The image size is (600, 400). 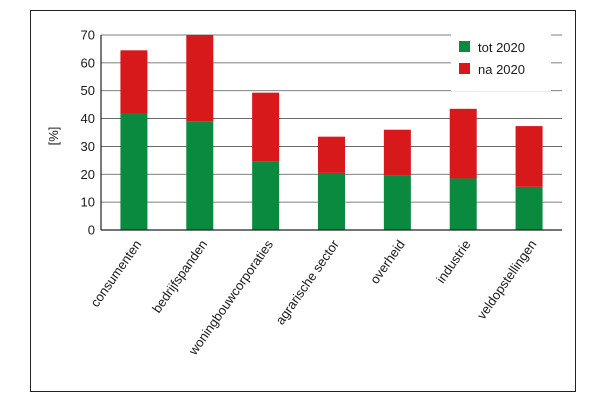 I want to click on y-tick-label: 20, so click(x=88, y=174).